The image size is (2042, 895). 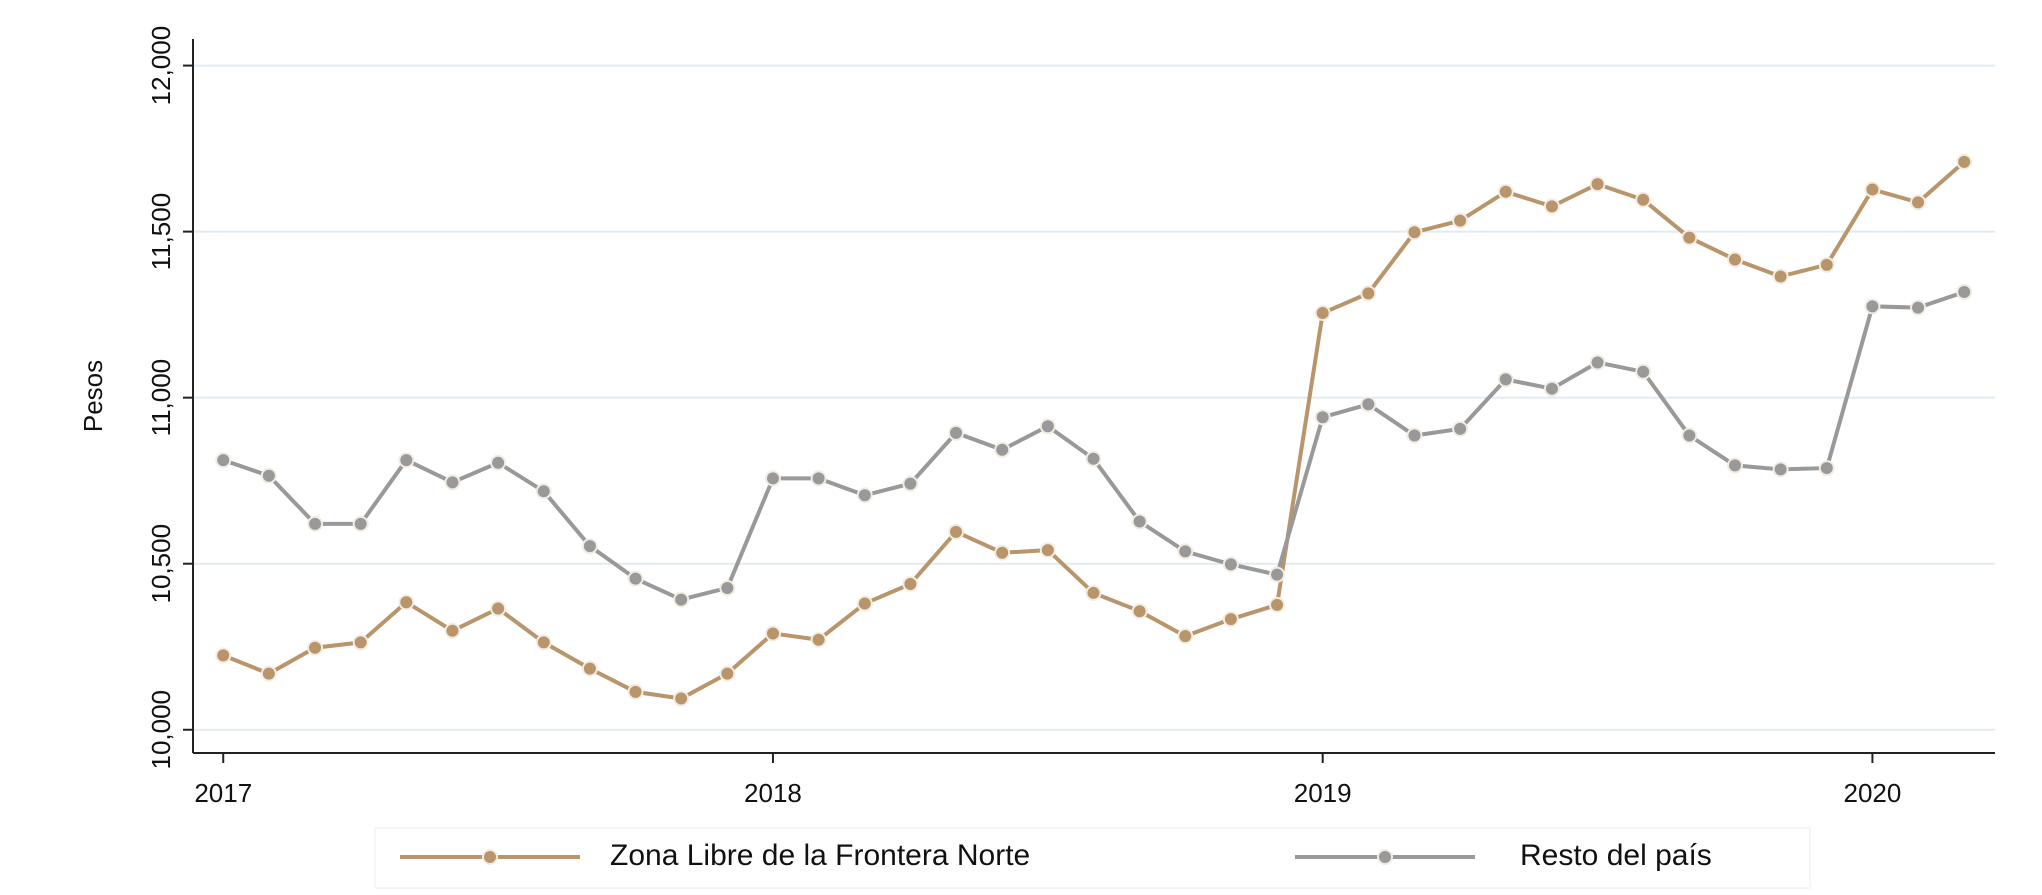 What do you see at coordinates (93, 396) in the screenshot?
I see `y-axis-label: Pesos` at bounding box center [93, 396].